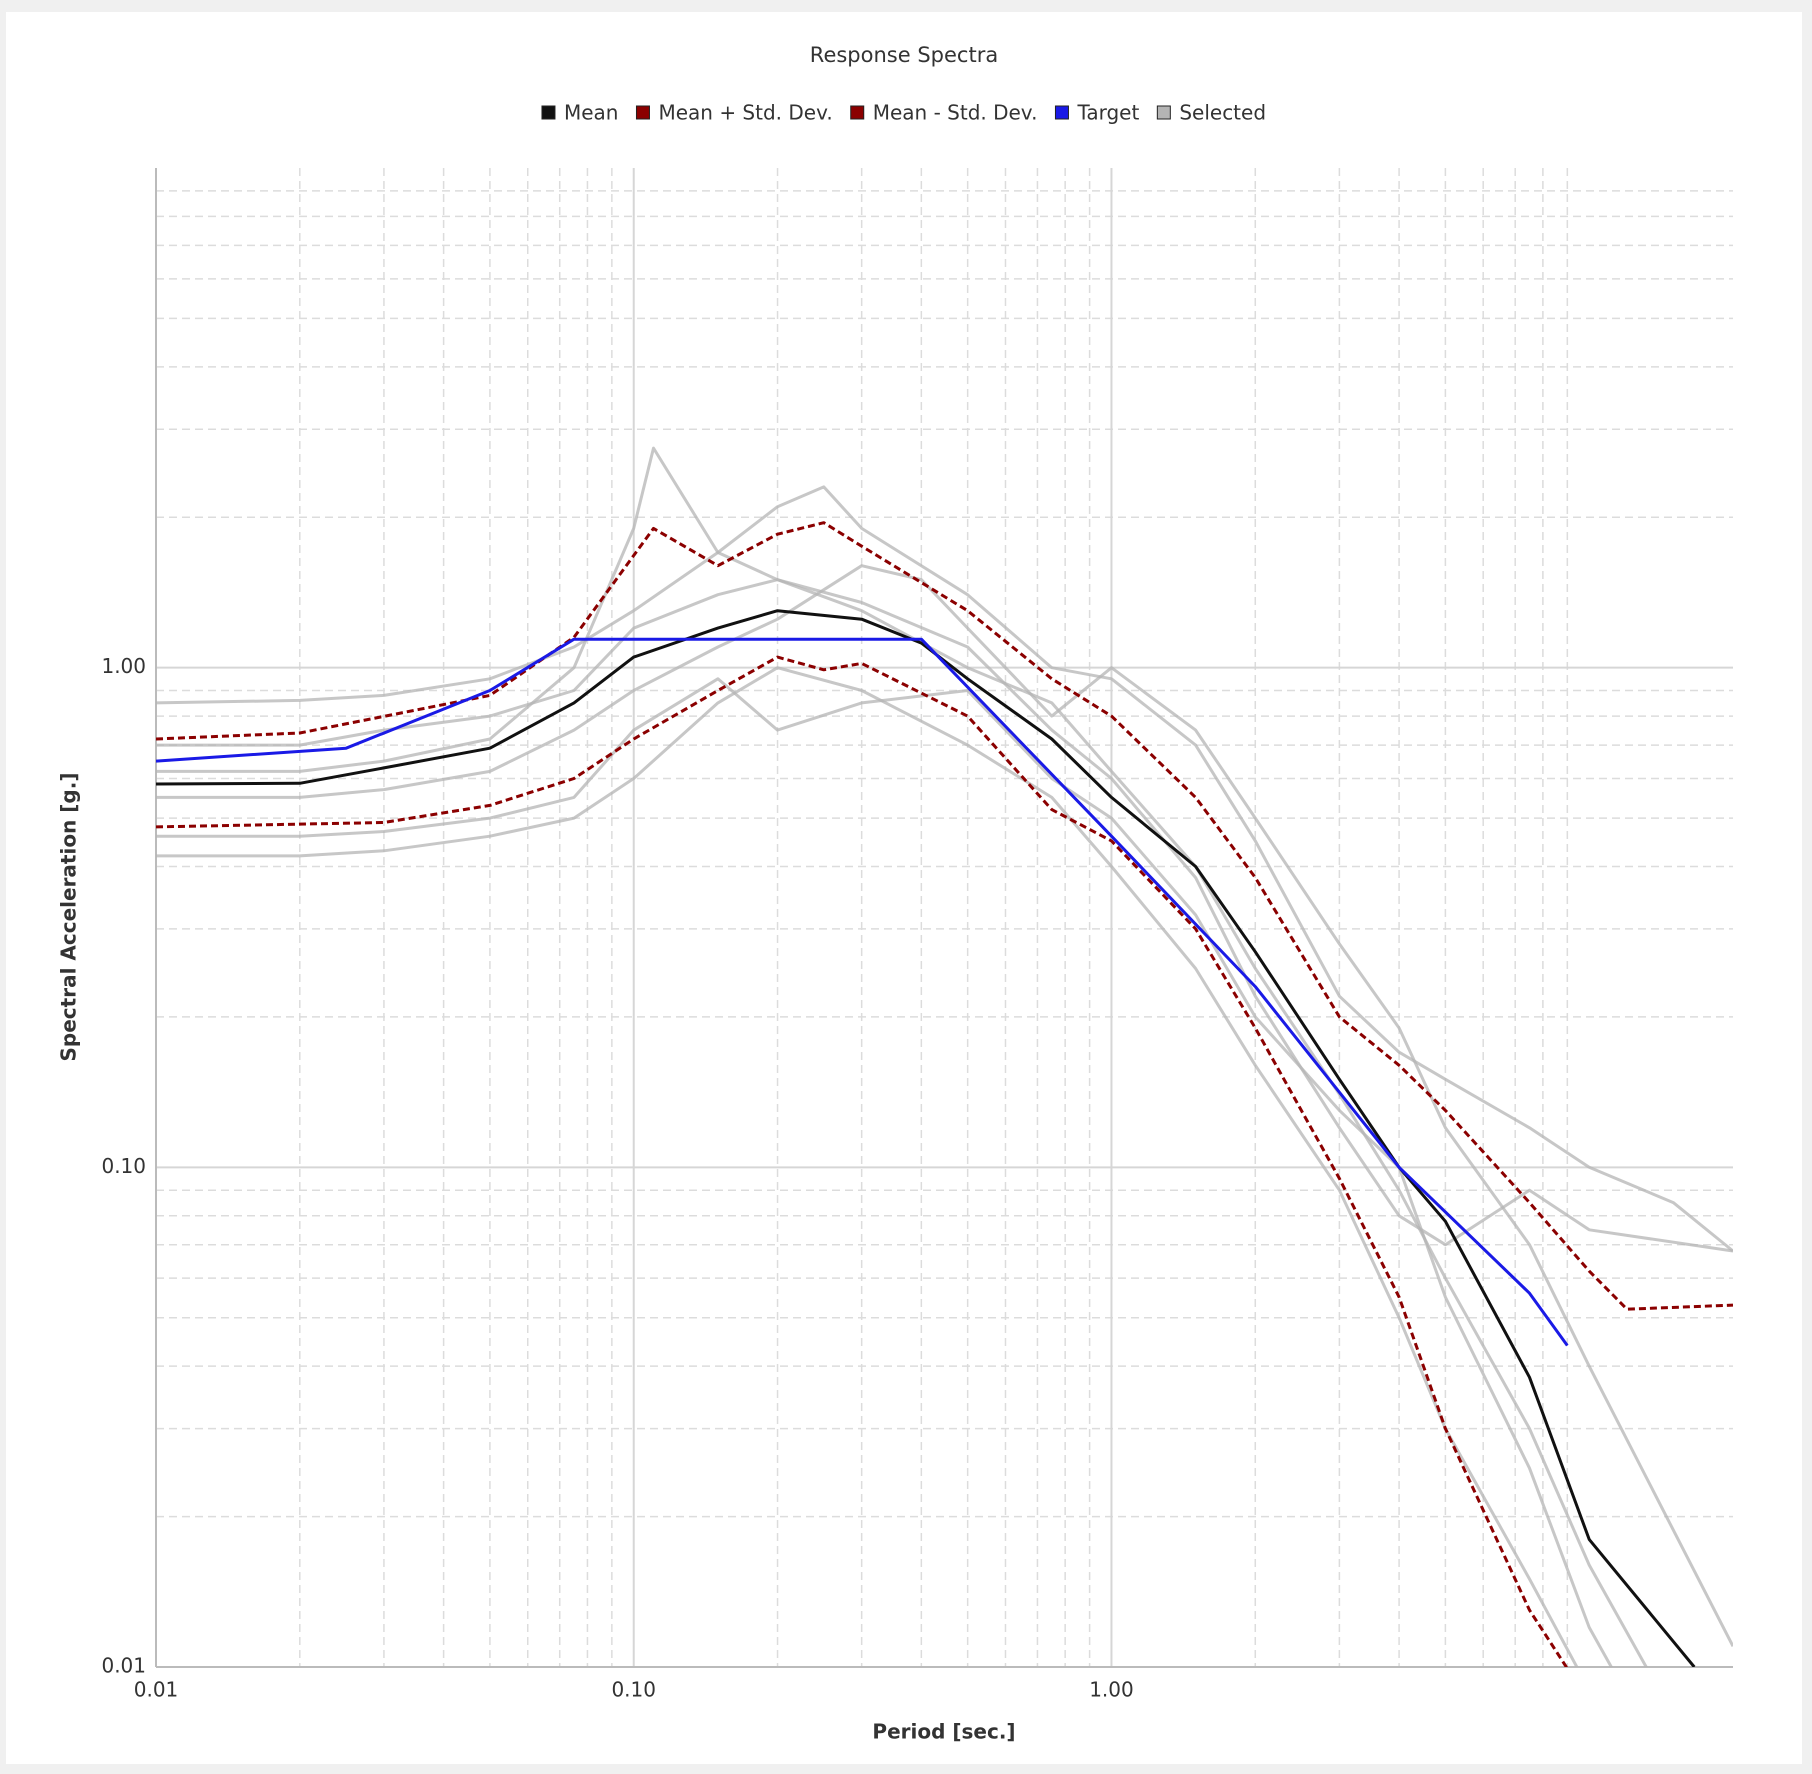 Image resolution: width=1812 pixels, height=1774 pixels. Describe the element at coordinates (156, 1690) in the screenshot. I see `x-tick-label: 0.01` at that location.